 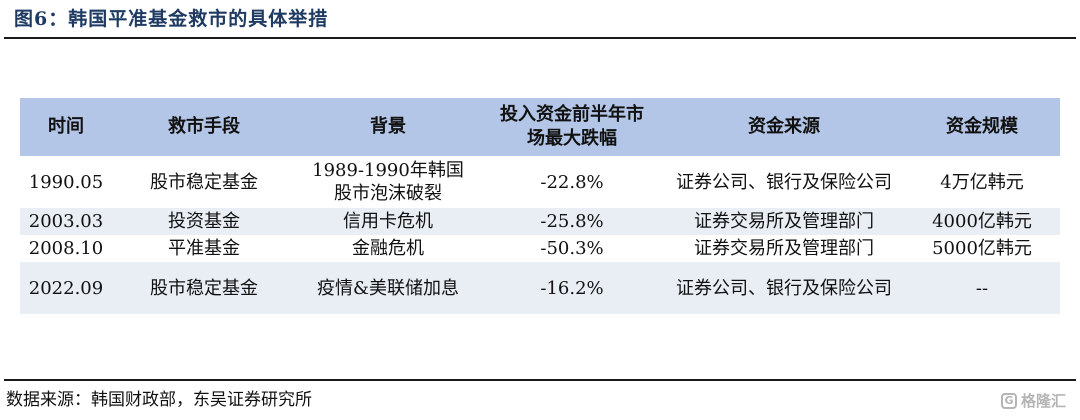 I want to click on watermark: G 格隆汇, so click(x=1033, y=400).